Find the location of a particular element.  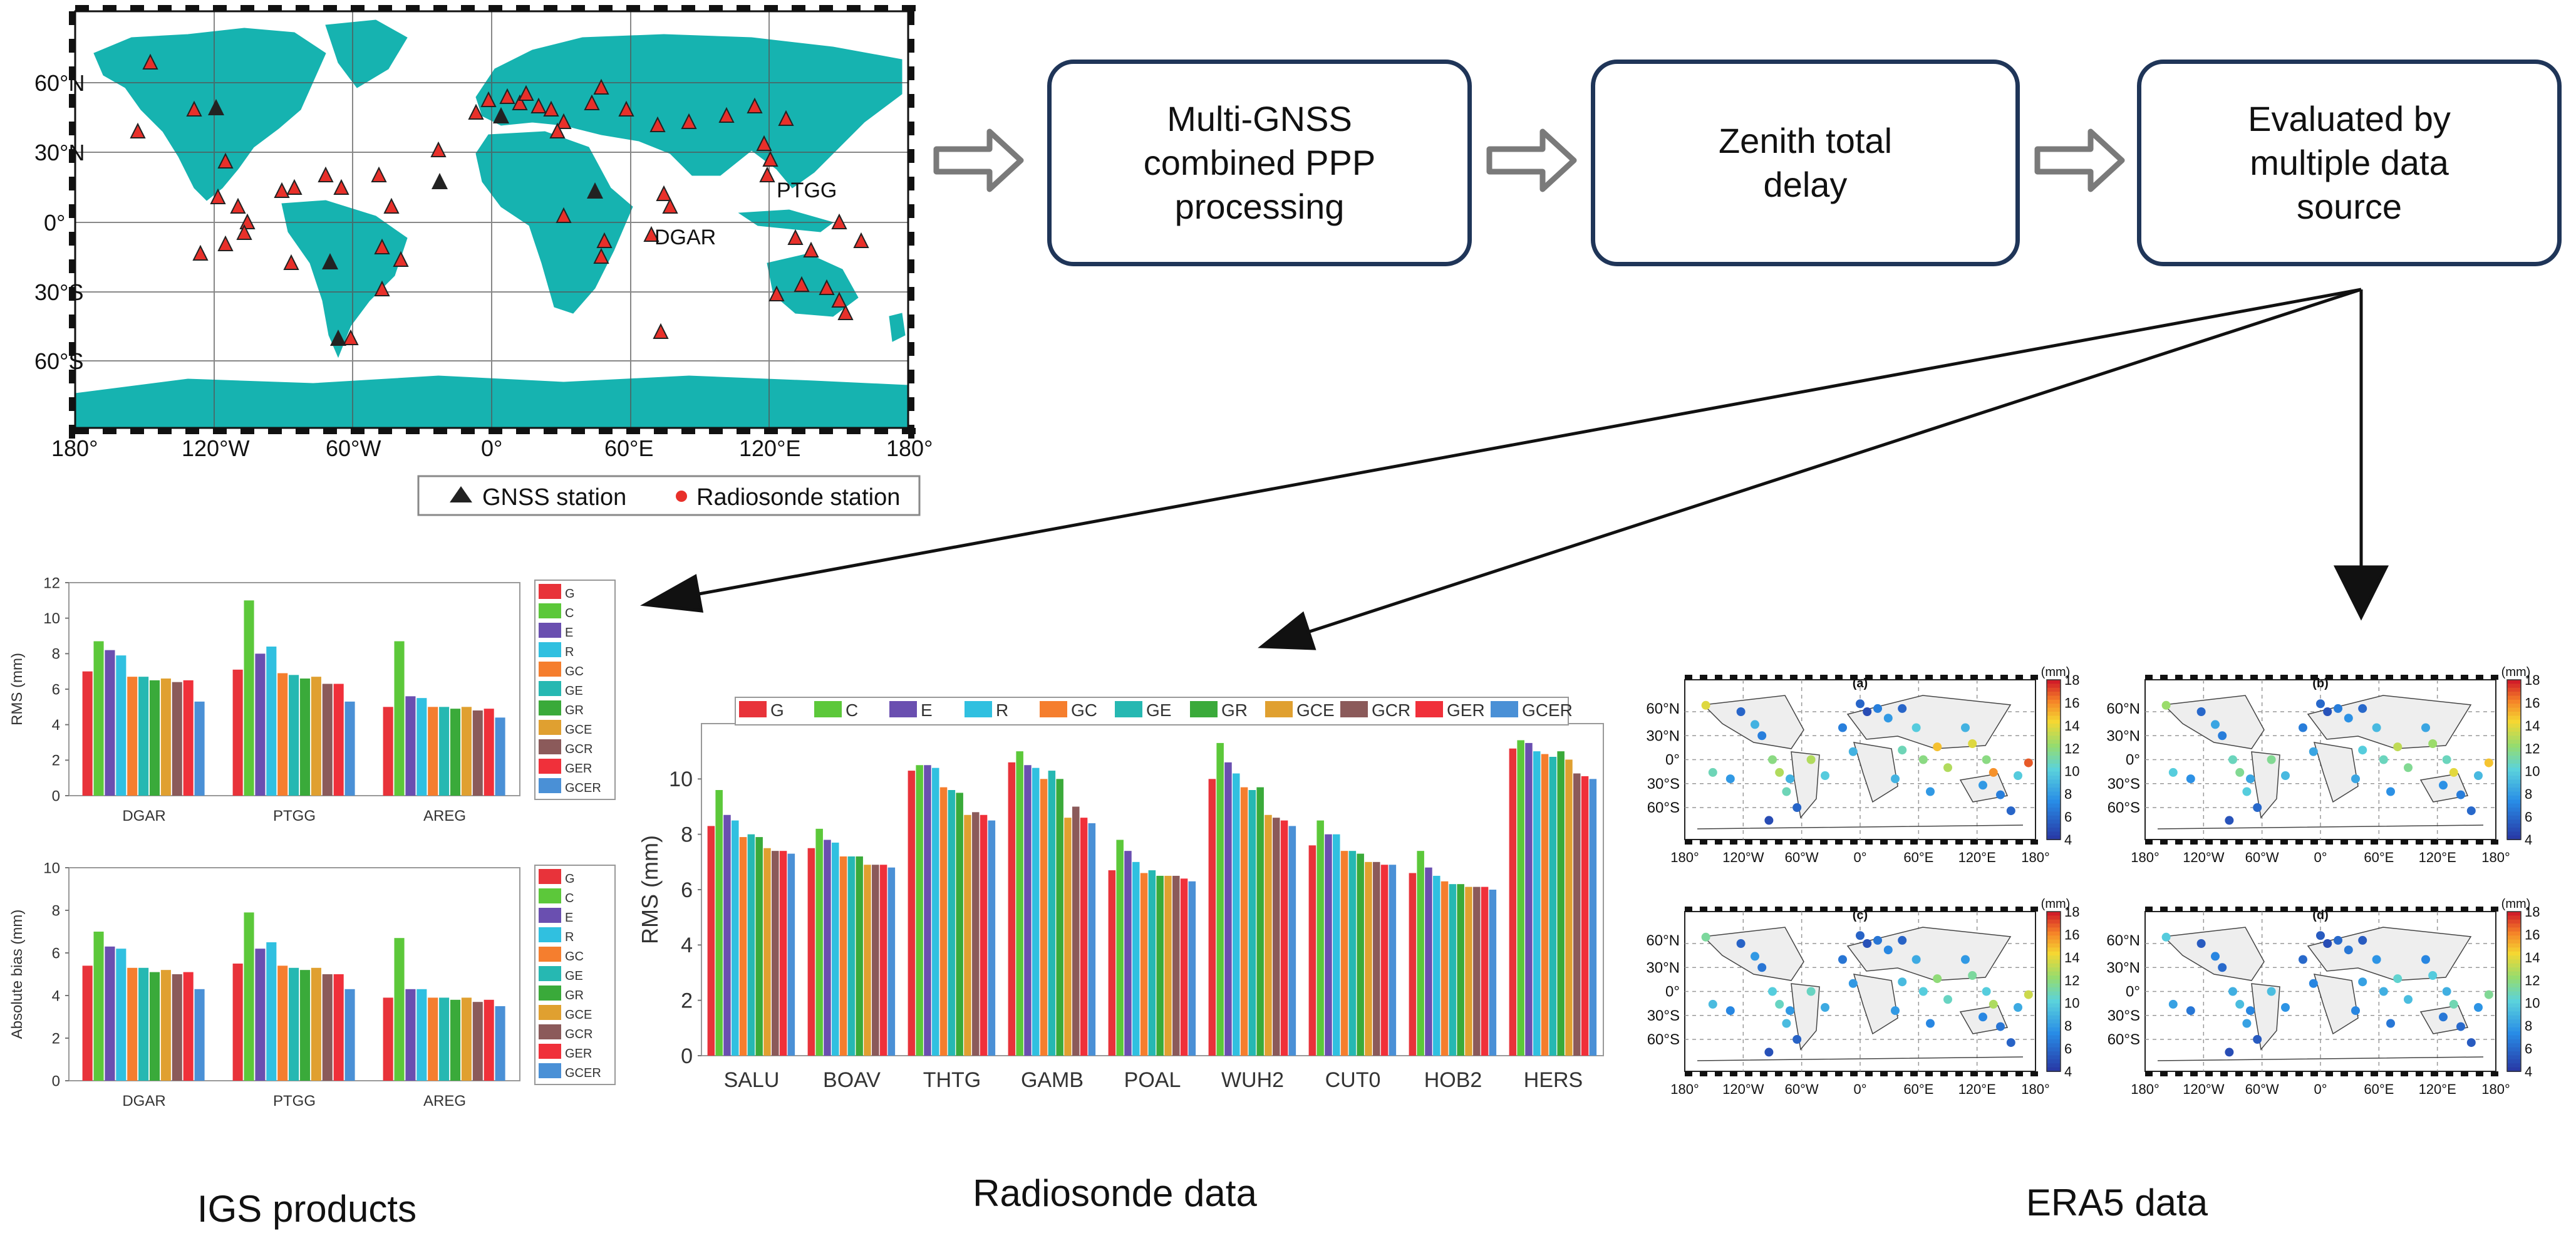

bar-g-hers is located at coordinates (1513, 902).